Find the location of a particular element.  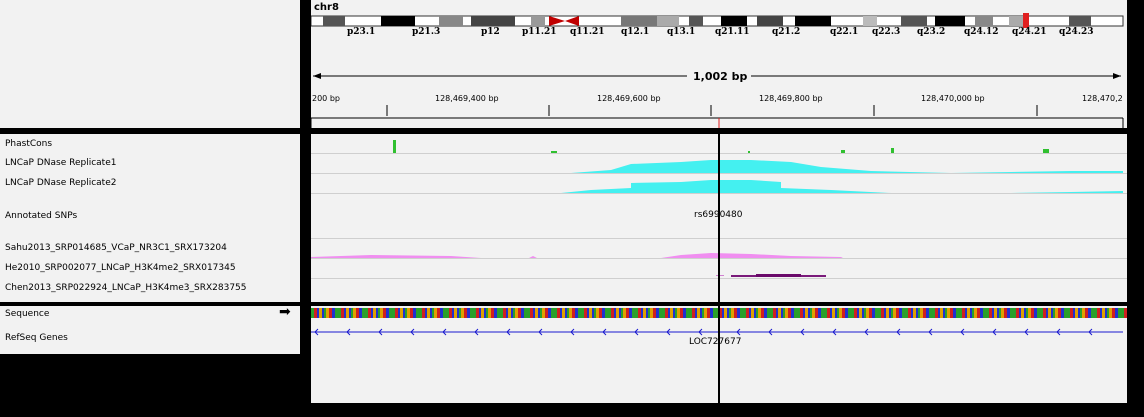

cytoband-label: p23.1 is located at coordinates (361, 32).